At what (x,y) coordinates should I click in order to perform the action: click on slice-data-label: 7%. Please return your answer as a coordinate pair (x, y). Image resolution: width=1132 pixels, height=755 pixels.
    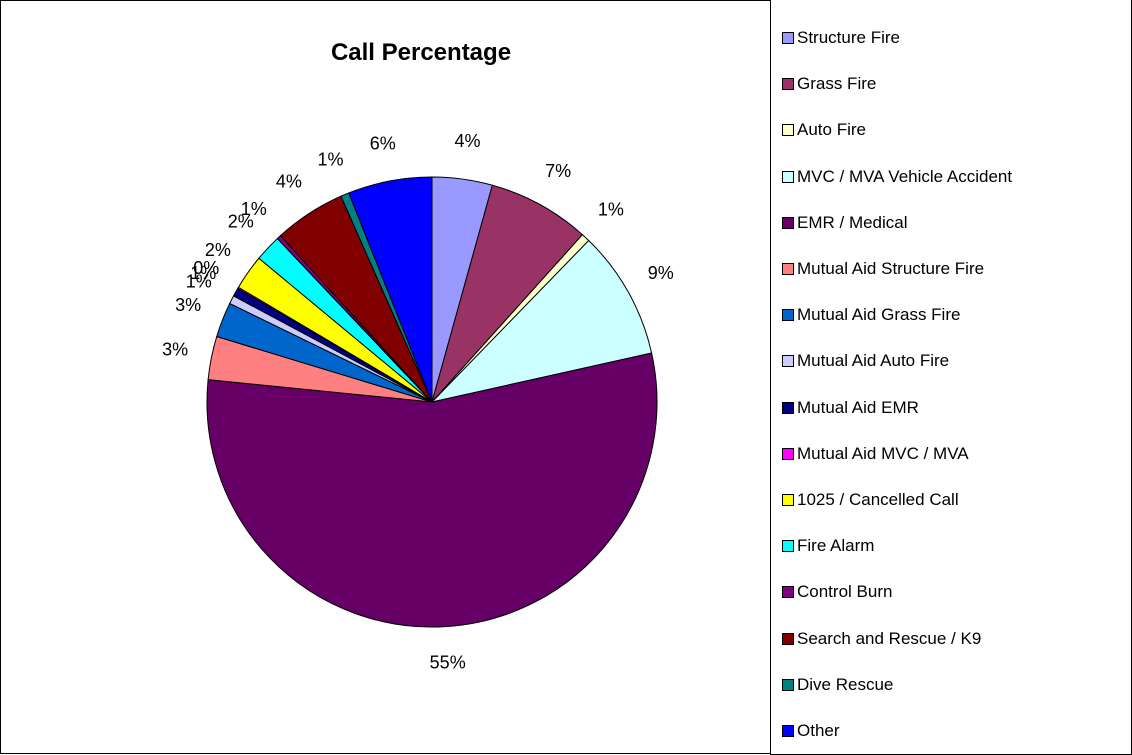
    Looking at the image, I should click on (558, 171).